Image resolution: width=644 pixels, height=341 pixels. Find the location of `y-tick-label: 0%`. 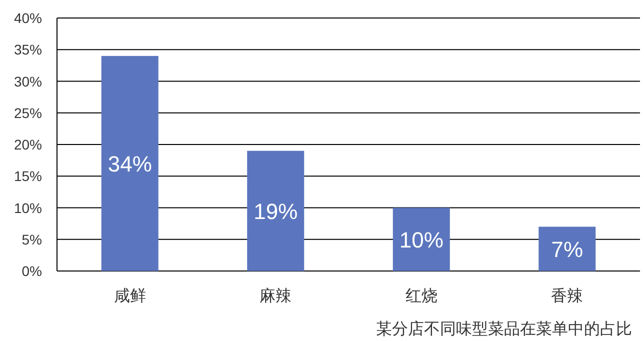

y-tick-label: 0% is located at coordinates (32, 271).